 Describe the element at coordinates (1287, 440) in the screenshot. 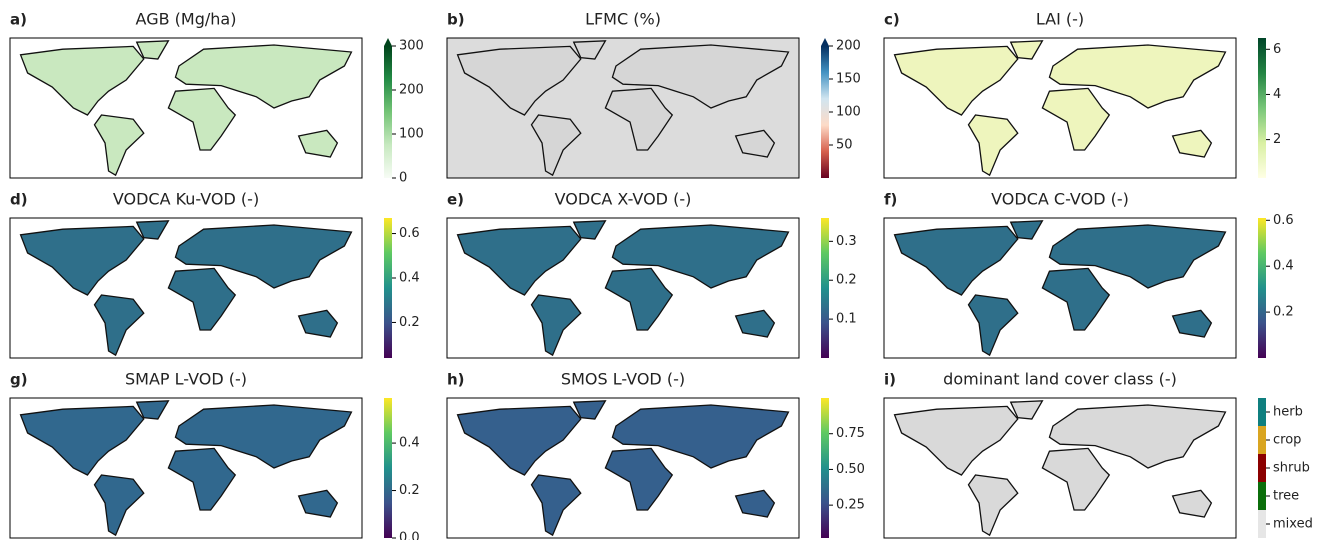

I see `colorbar-class-label: crop` at that location.